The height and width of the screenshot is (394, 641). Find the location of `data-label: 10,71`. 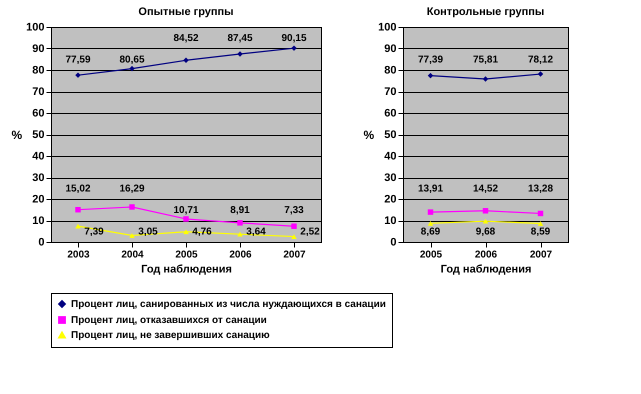

data-label: 10,71 is located at coordinates (186, 210).